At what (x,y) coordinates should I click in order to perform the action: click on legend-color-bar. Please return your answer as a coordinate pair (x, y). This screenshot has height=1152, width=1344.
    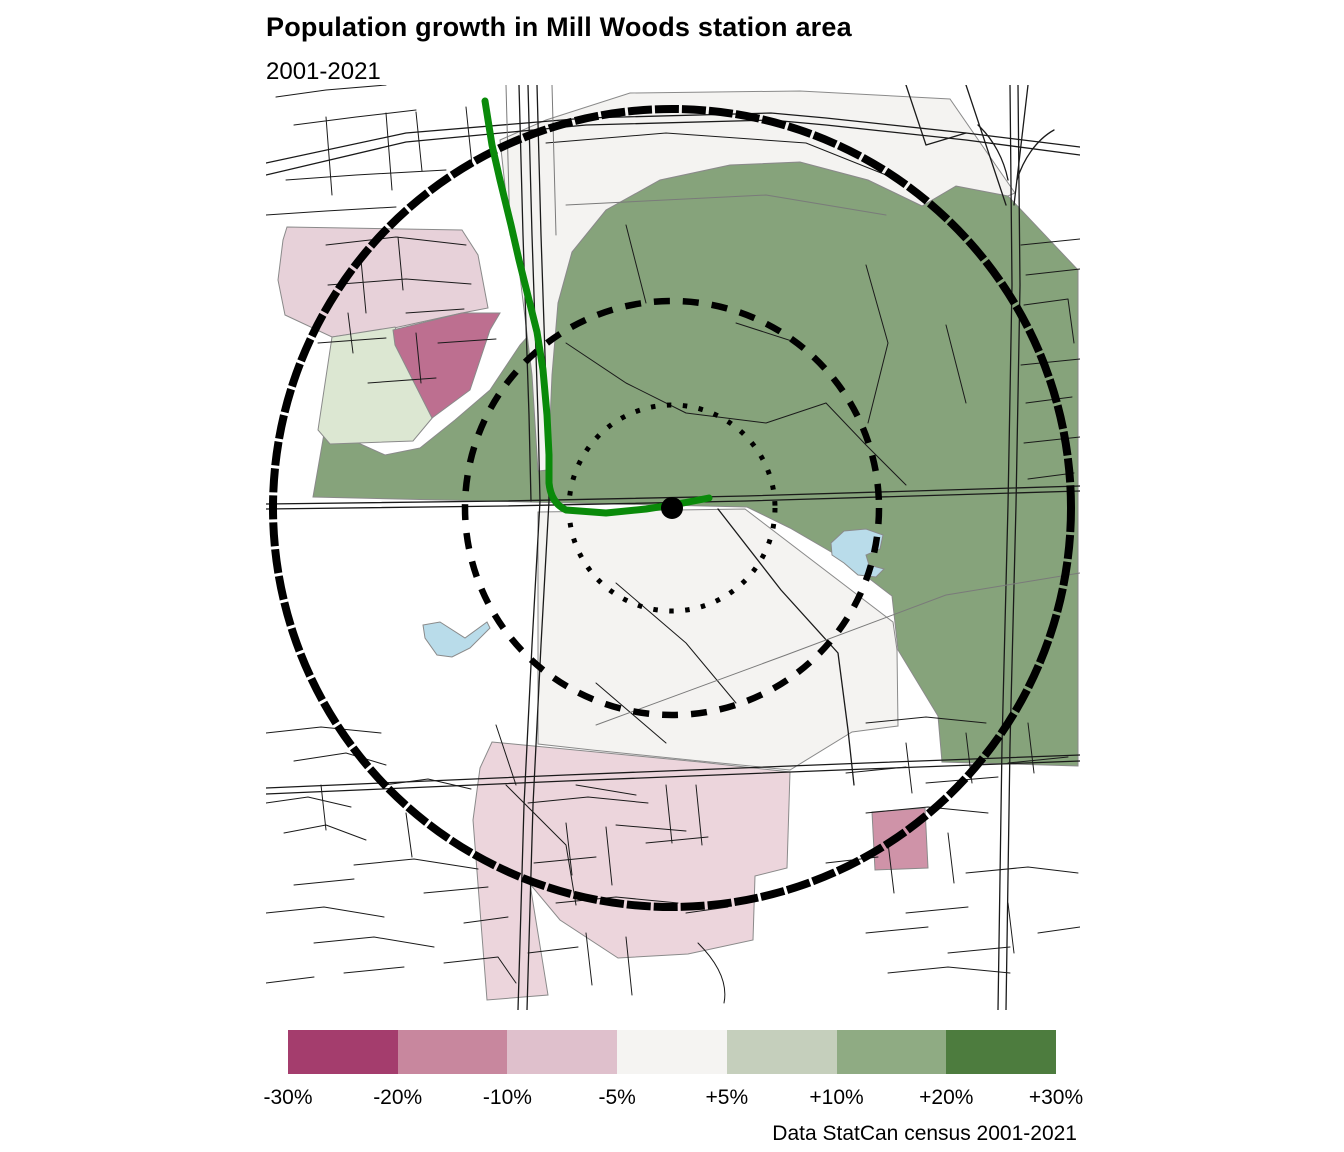
    Looking at the image, I should click on (672, 1052).